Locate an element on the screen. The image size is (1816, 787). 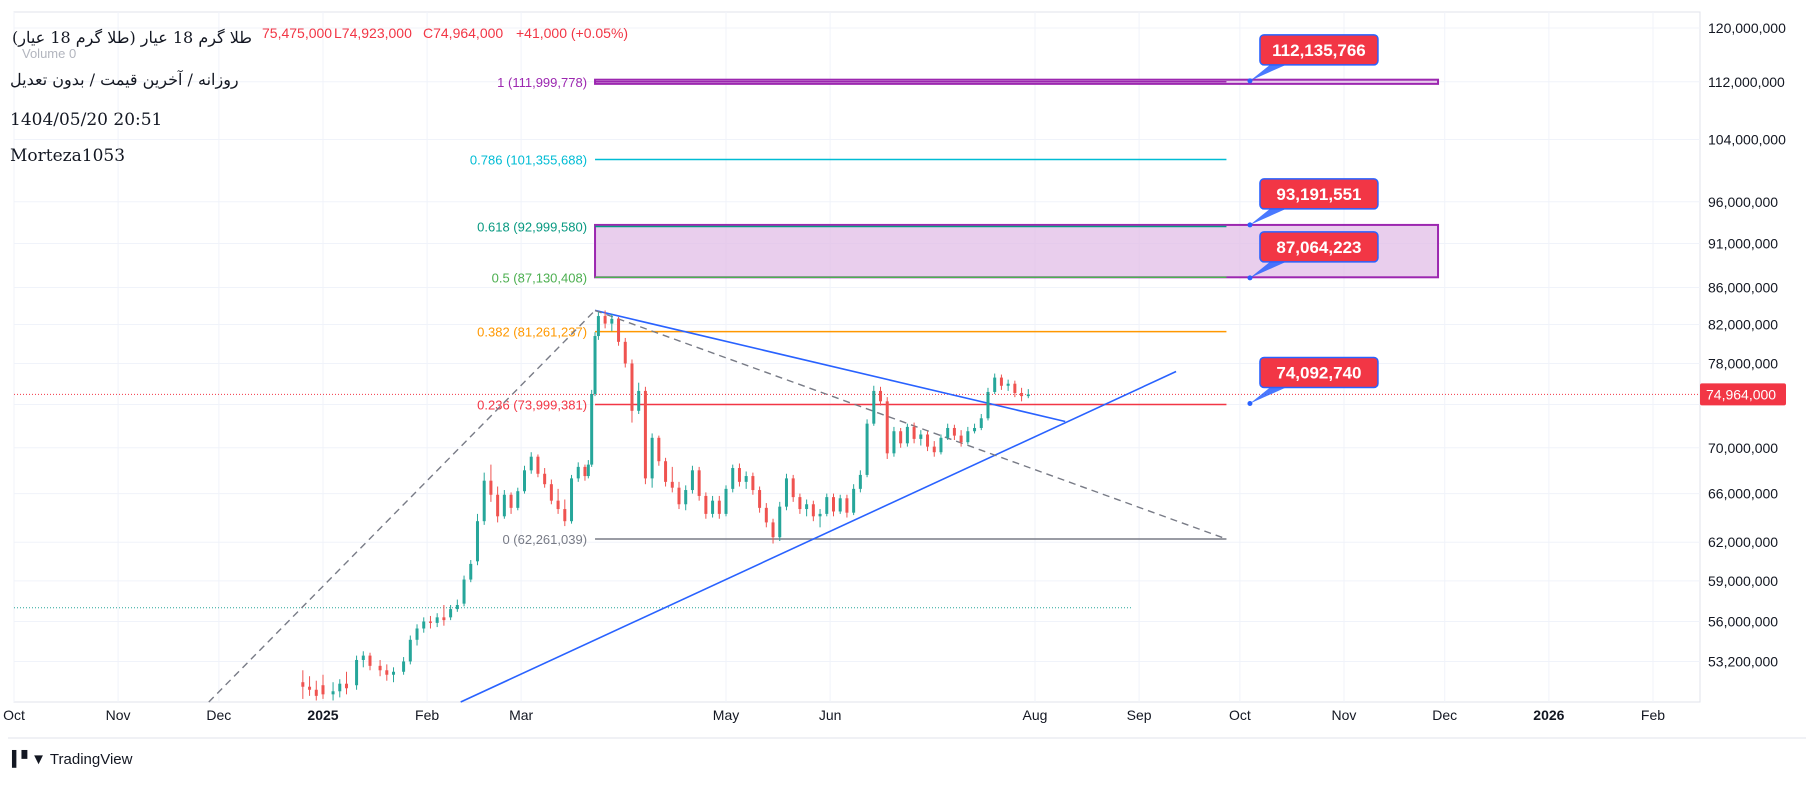
tradingview-watermark: ▍▘▼ TradingView is located at coordinates (72, 759).